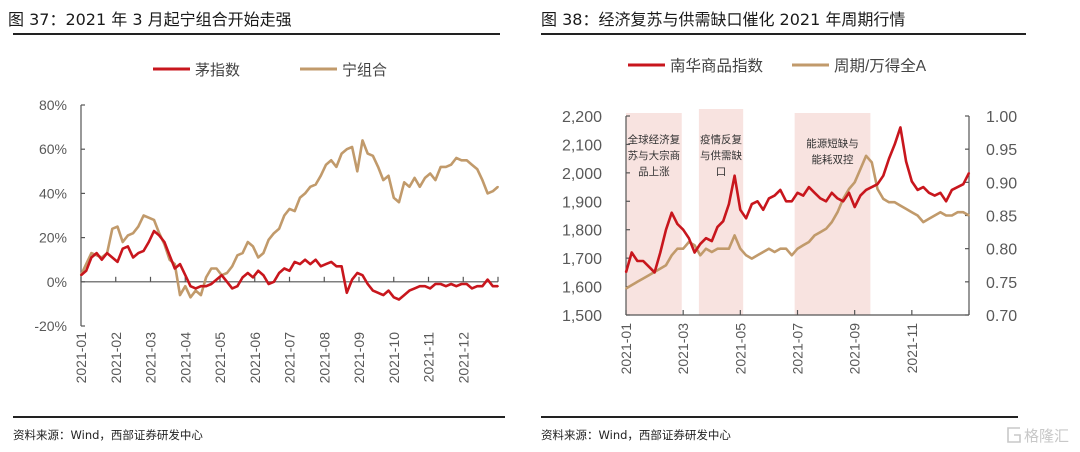  I want to click on legend-label-nanhua: 南华商品指数, so click(717, 66).